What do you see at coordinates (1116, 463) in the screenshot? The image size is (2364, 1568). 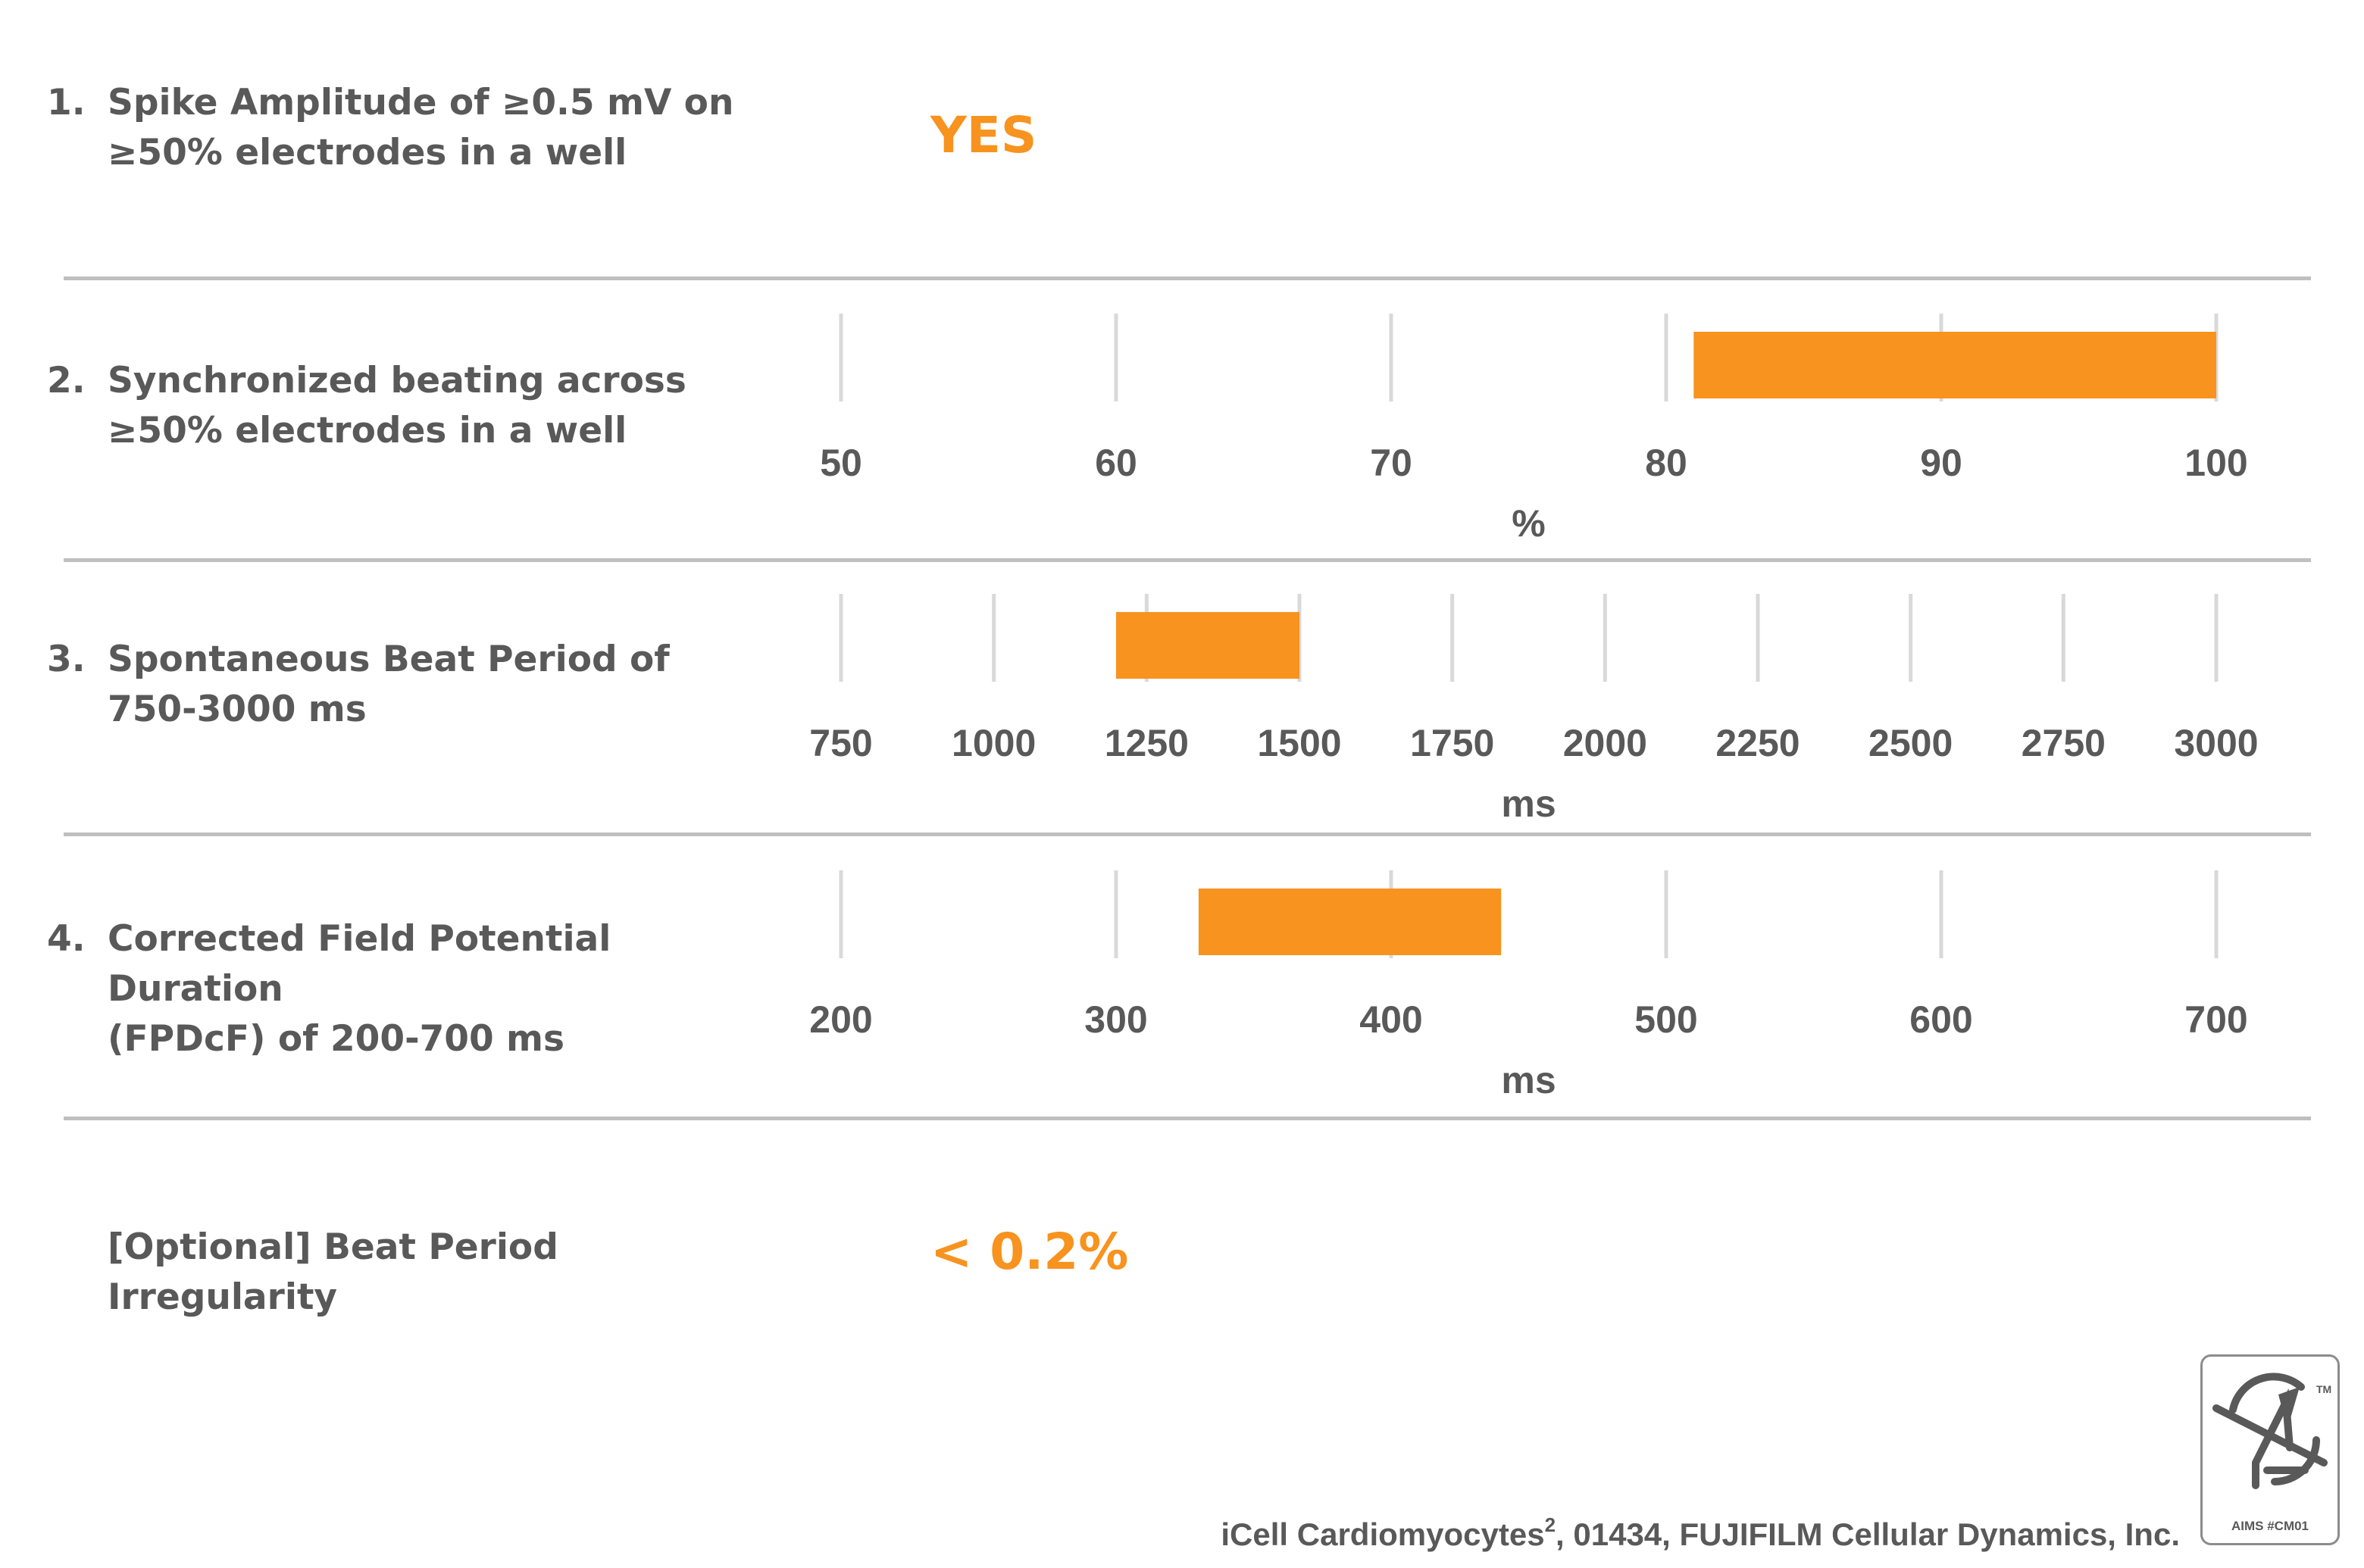 I see `tick-label-1: 60` at bounding box center [1116, 463].